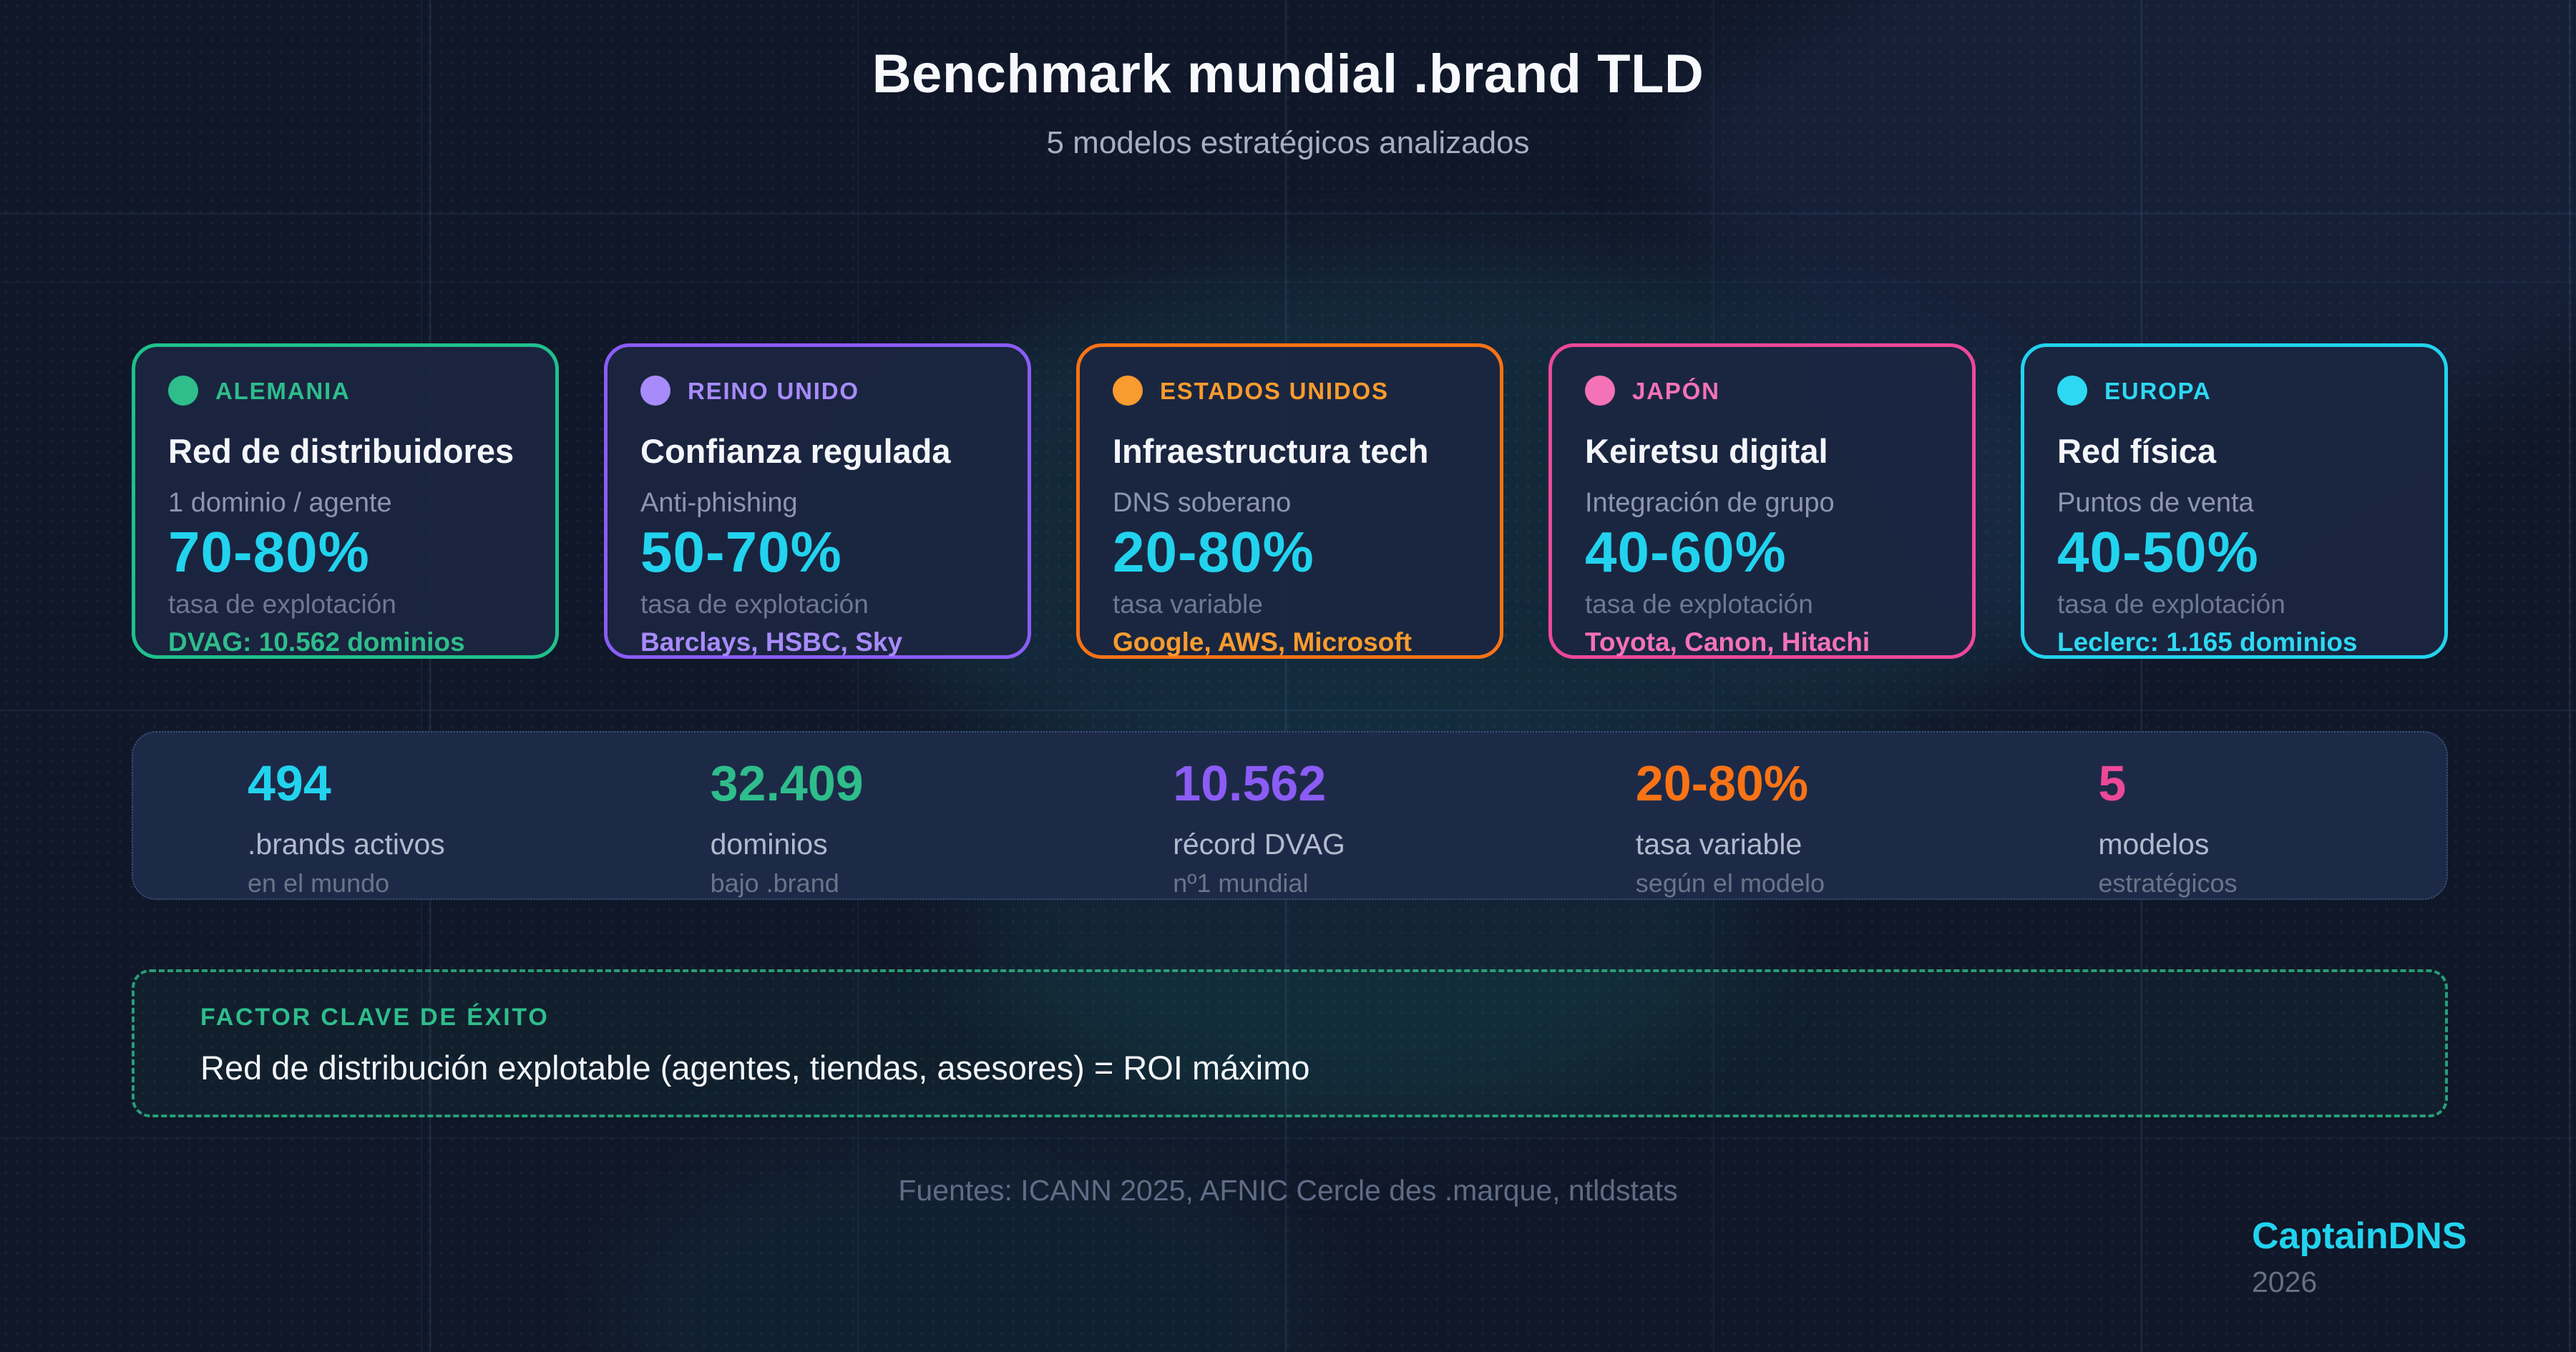 The height and width of the screenshot is (1352, 2576). Describe the element at coordinates (1262, 642) in the screenshot. I see `example-brands: Google, AWS, Microsoft` at that location.